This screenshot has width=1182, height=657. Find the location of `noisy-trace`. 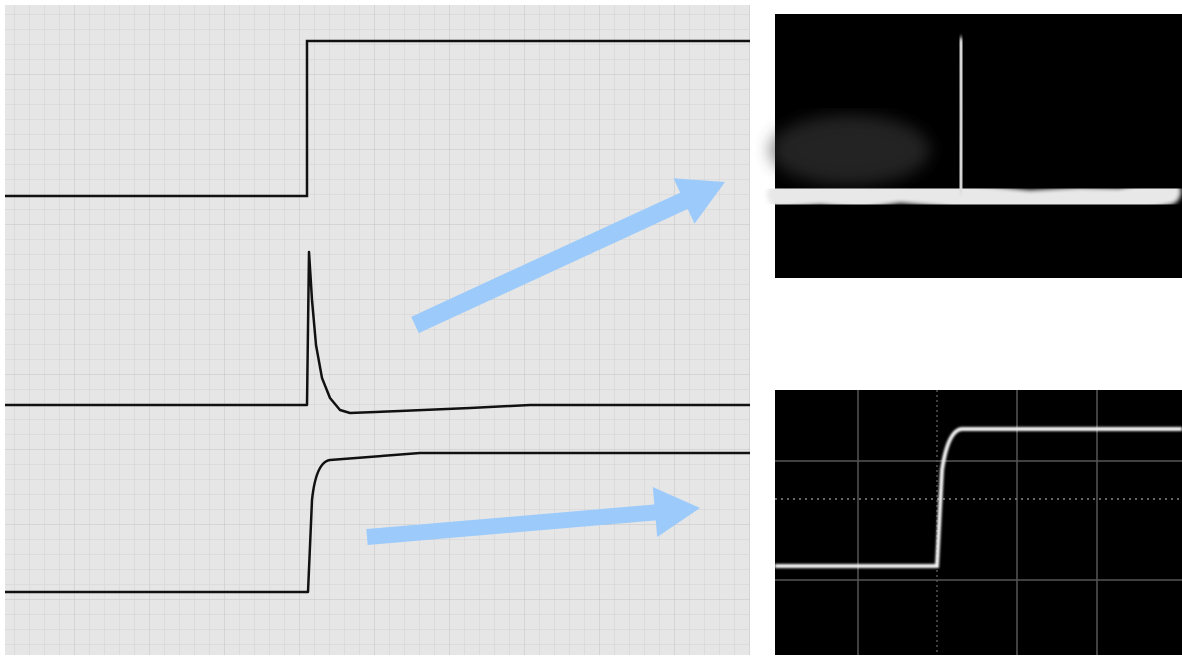

noisy-trace is located at coordinates (974, 196).